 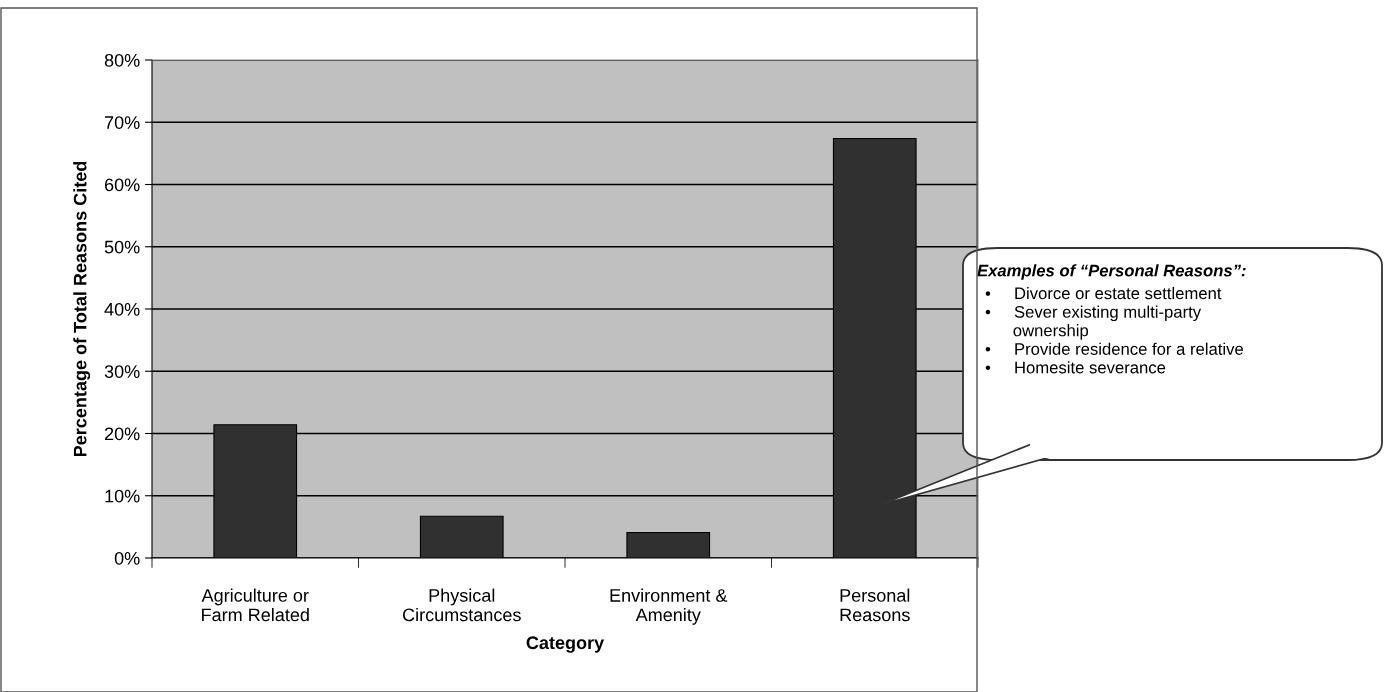 What do you see at coordinates (122, 185) in the screenshot?
I see `y-tick-label: 60%` at bounding box center [122, 185].